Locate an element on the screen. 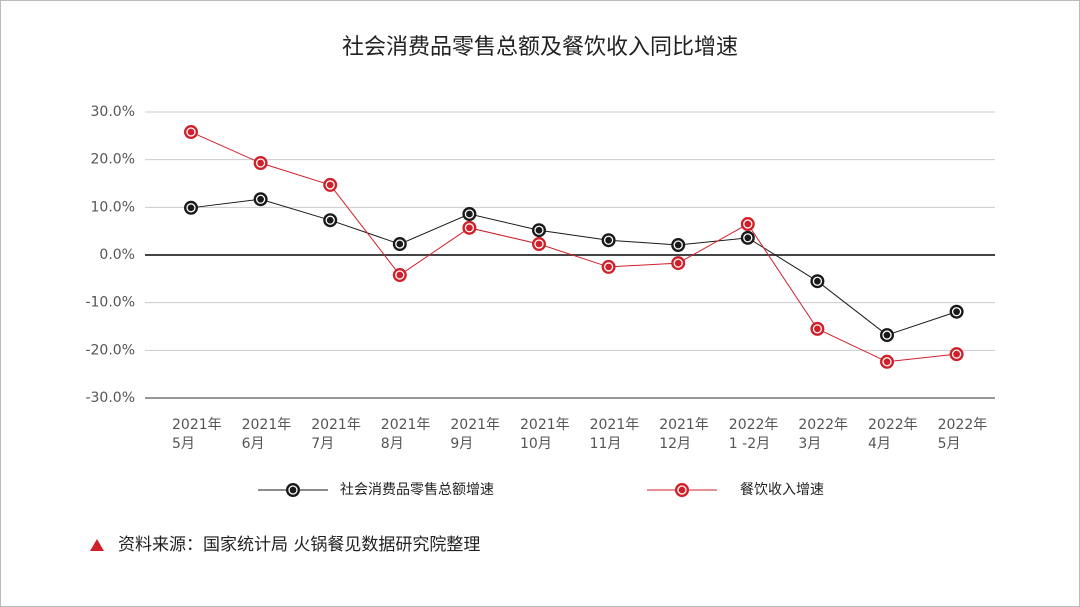 The image size is (1080, 607). x-tick-label: 12月 is located at coordinates (675, 444).